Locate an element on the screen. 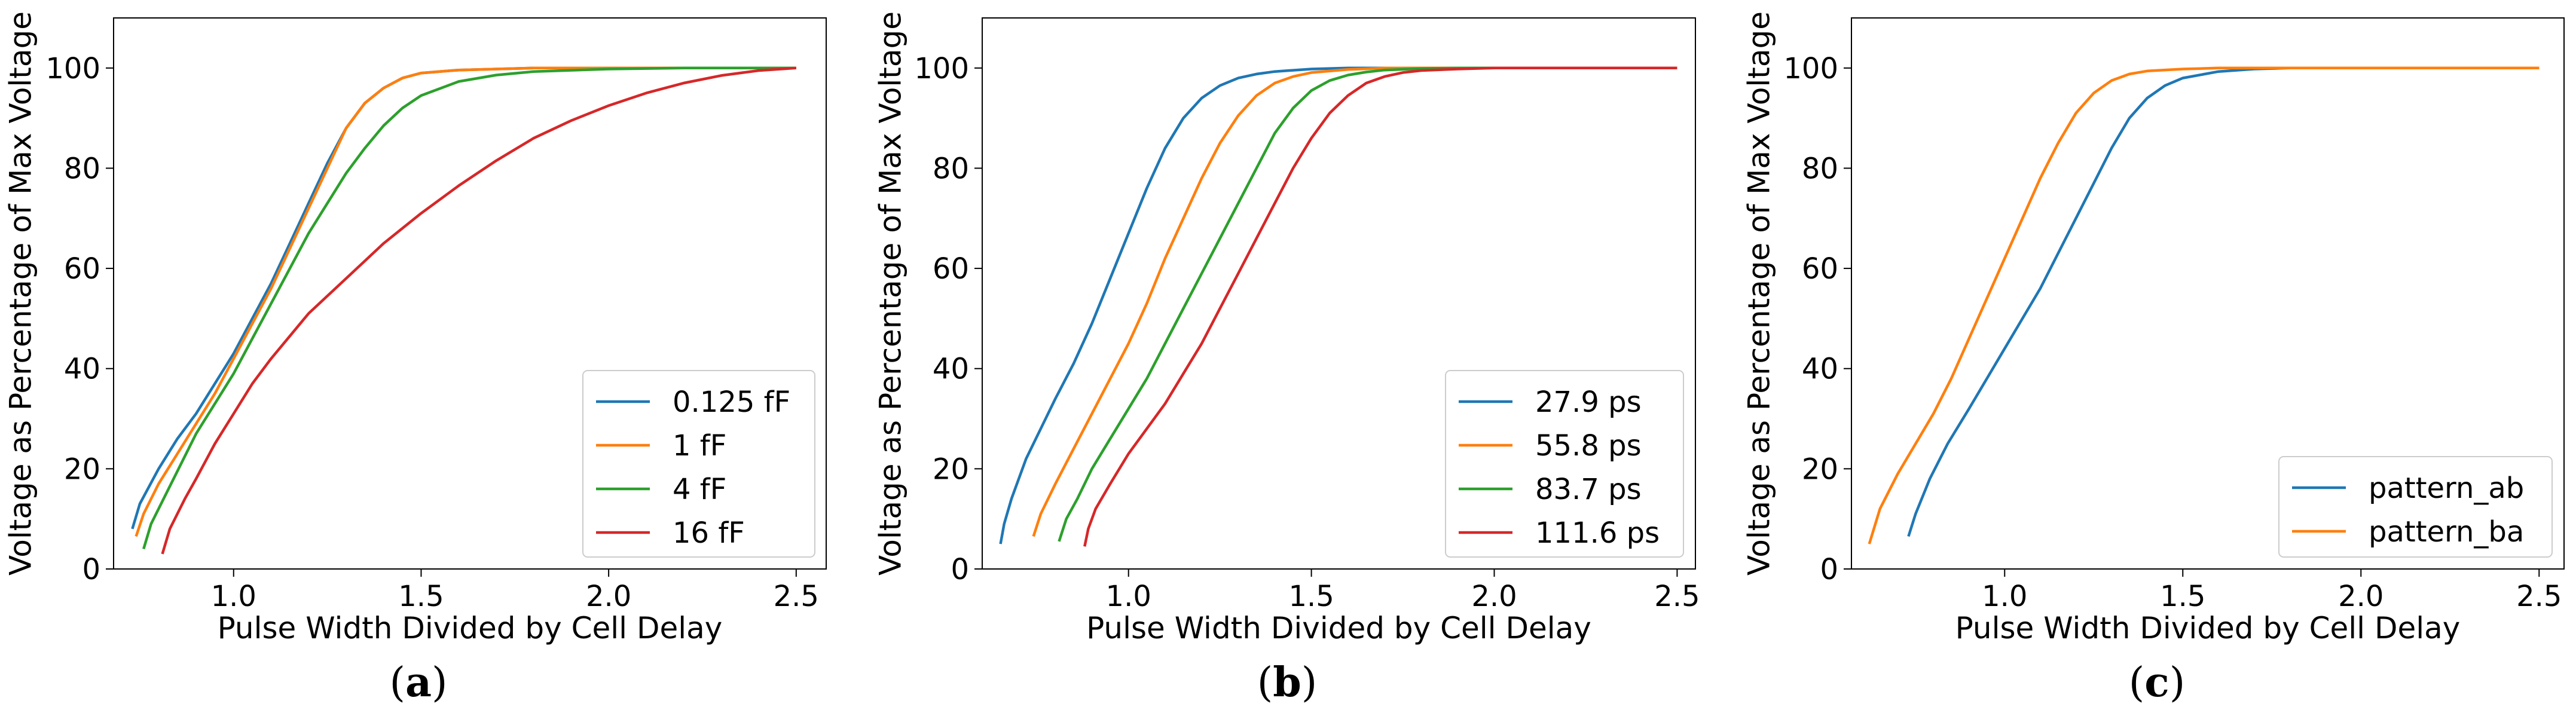 The width and height of the screenshot is (2576, 716). panel-caption: (c) is located at coordinates (2157, 683).